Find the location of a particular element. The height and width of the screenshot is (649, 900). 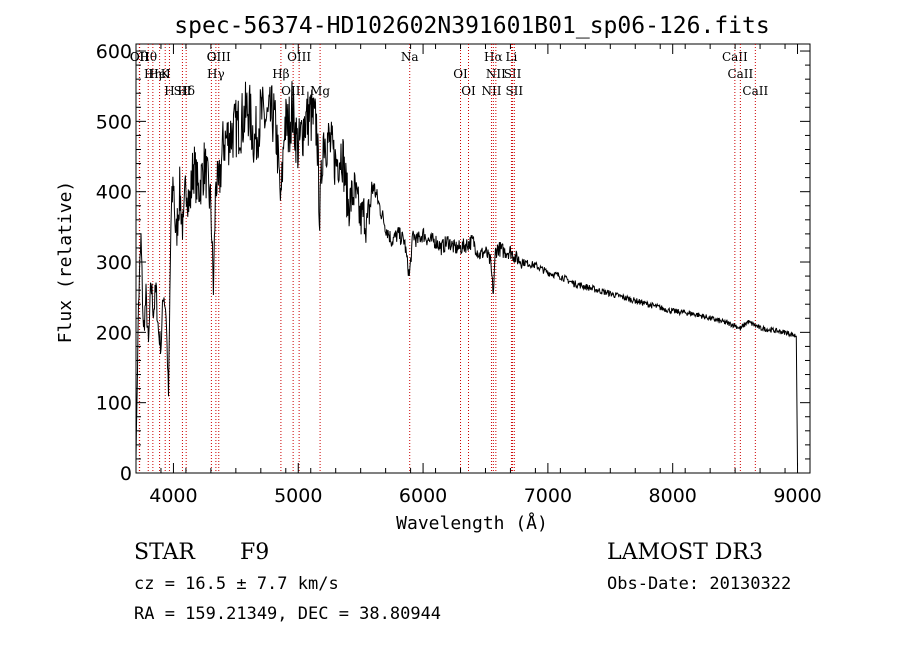

spectral-line-label: G is located at coordinates (212, 57).